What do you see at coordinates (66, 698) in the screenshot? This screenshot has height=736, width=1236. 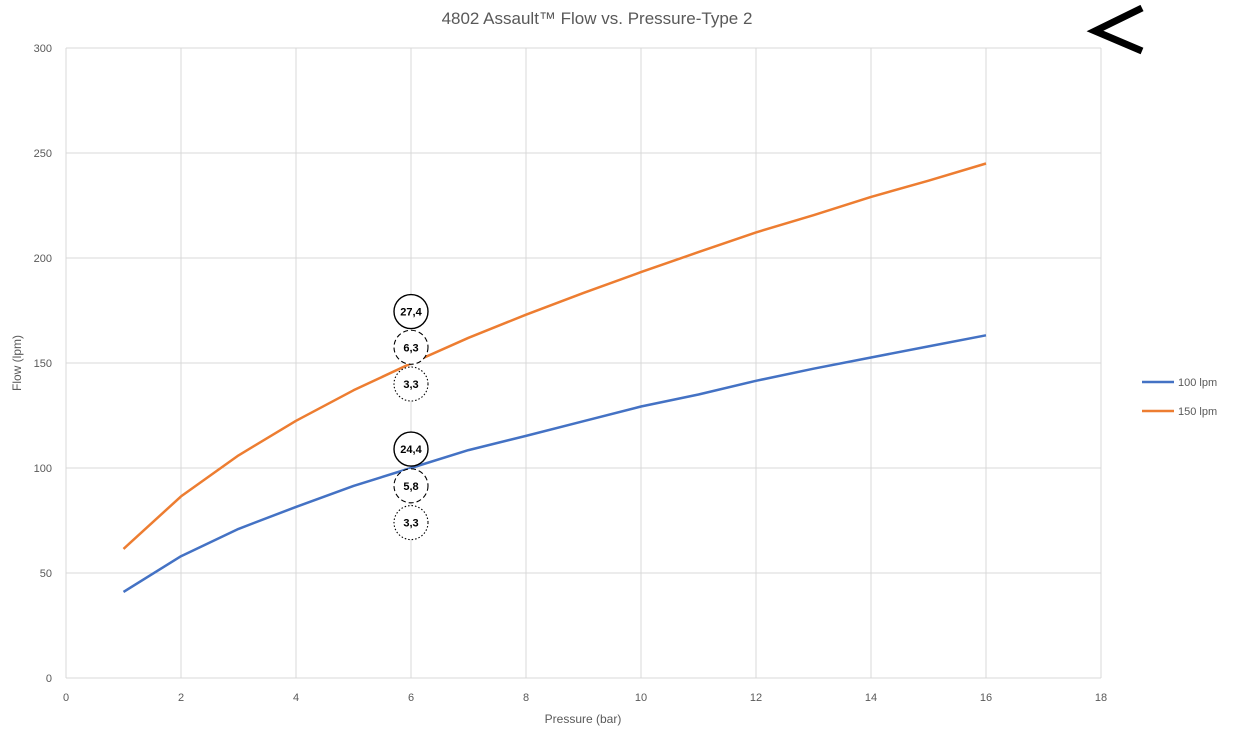 I see `x-tick-label: 0` at bounding box center [66, 698].